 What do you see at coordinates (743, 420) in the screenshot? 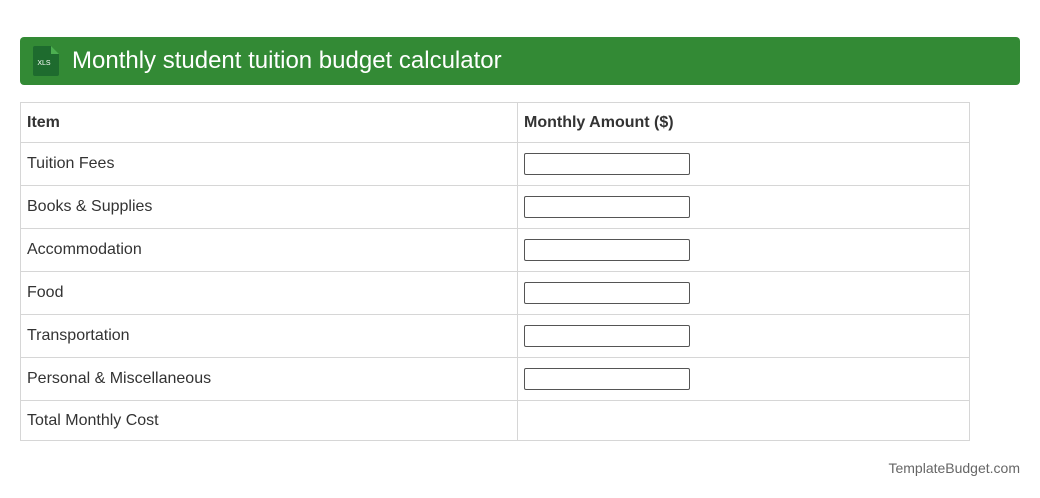
I see `total-value` at bounding box center [743, 420].